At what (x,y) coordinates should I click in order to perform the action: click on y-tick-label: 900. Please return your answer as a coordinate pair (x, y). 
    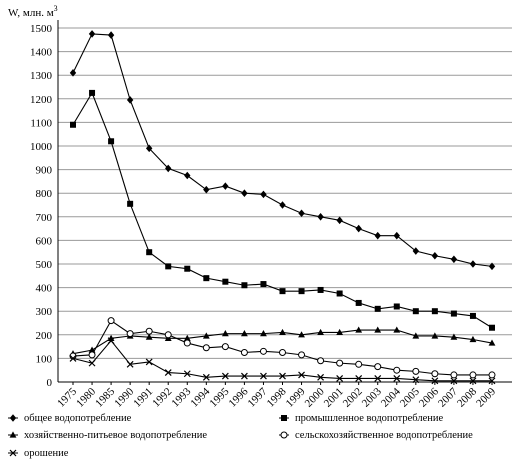
    Looking at the image, I should click on (44, 171).